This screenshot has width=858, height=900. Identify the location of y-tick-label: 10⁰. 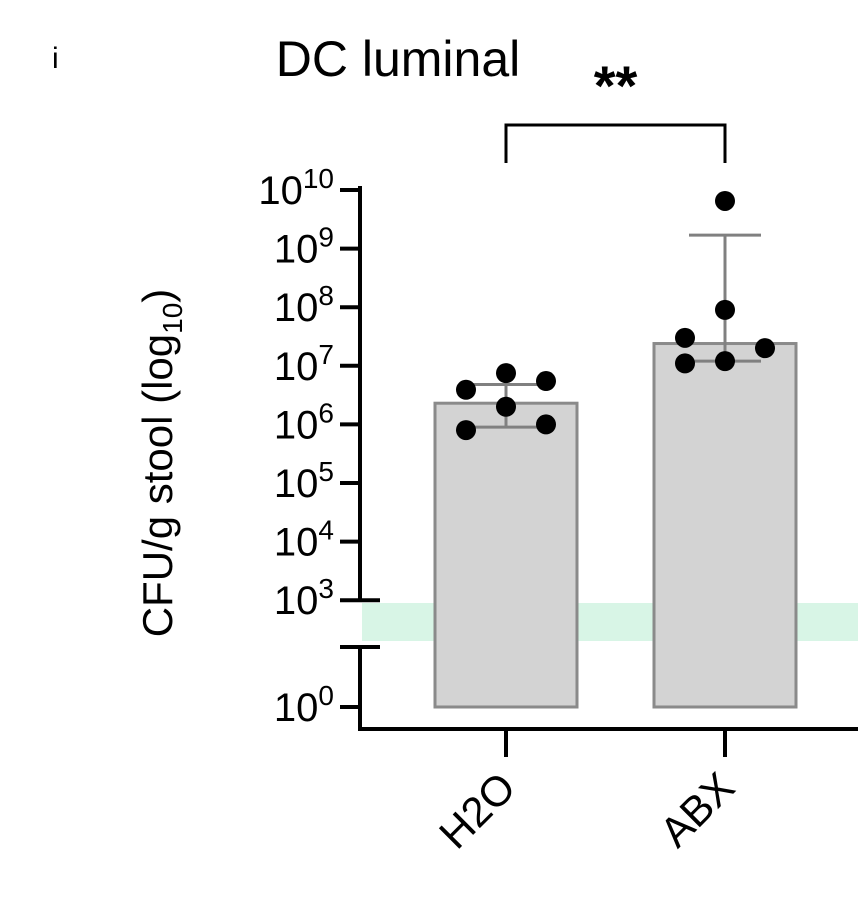
(304, 705).